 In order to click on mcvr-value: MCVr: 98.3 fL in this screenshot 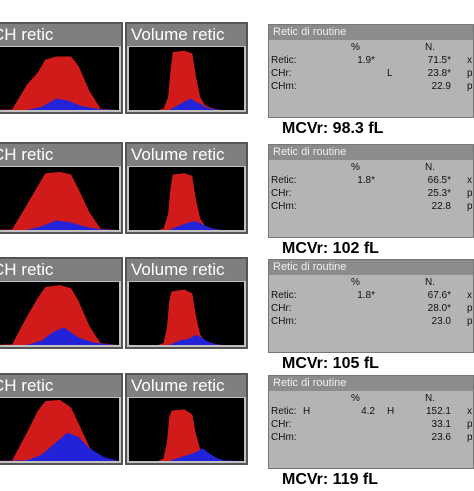, I will do `click(333, 128)`.